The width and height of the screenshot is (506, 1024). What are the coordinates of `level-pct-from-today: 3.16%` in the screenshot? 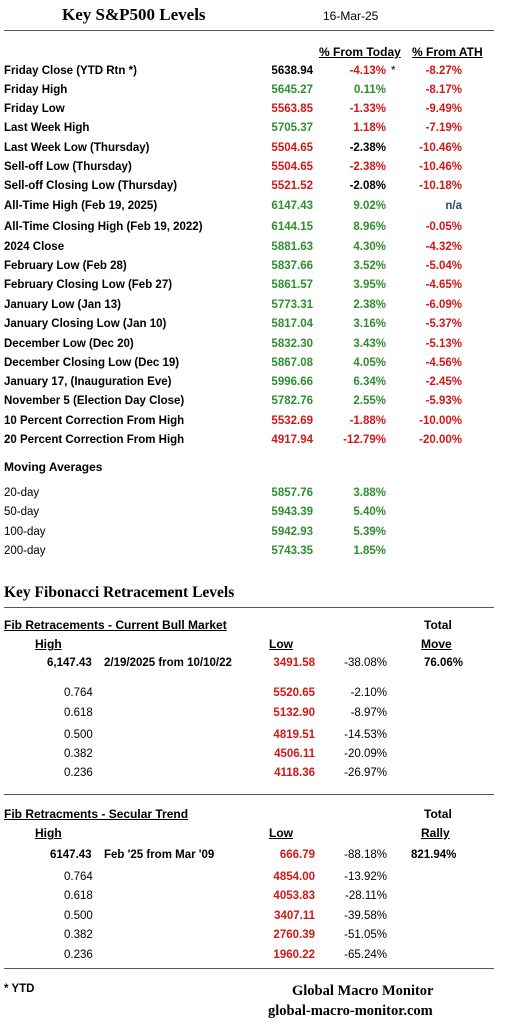 It's located at (369, 324).